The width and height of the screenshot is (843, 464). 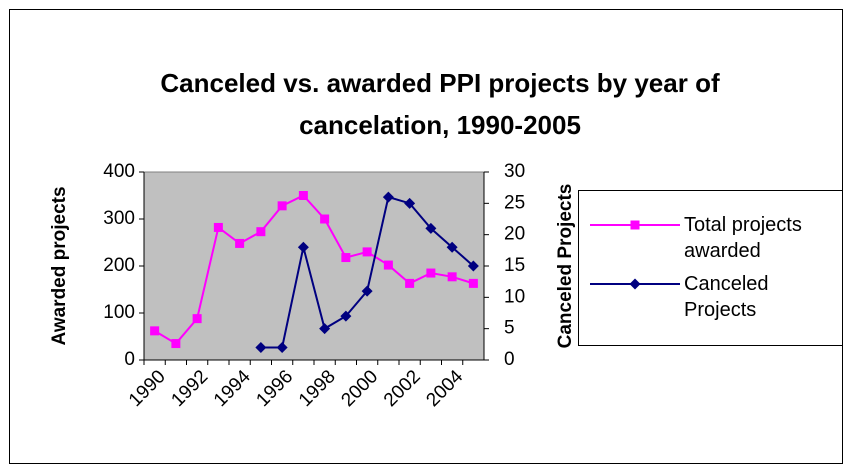 What do you see at coordinates (509, 359) in the screenshot?
I see `y2-tick-label: 0` at bounding box center [509, 359].